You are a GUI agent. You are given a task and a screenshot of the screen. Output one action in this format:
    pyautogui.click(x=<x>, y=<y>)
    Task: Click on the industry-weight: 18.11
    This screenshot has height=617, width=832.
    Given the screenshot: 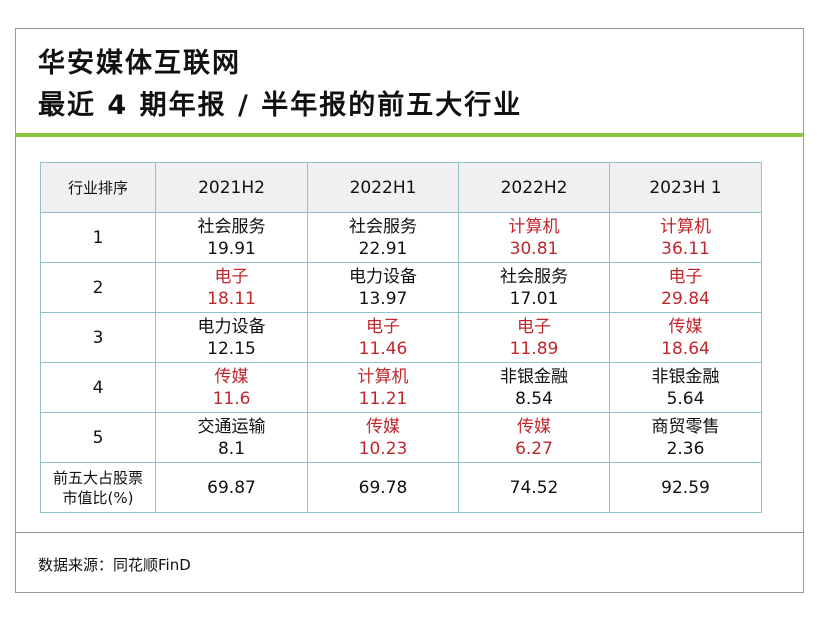 What is the action you would take?
    pyautogui.click(x=231, y=298)
    